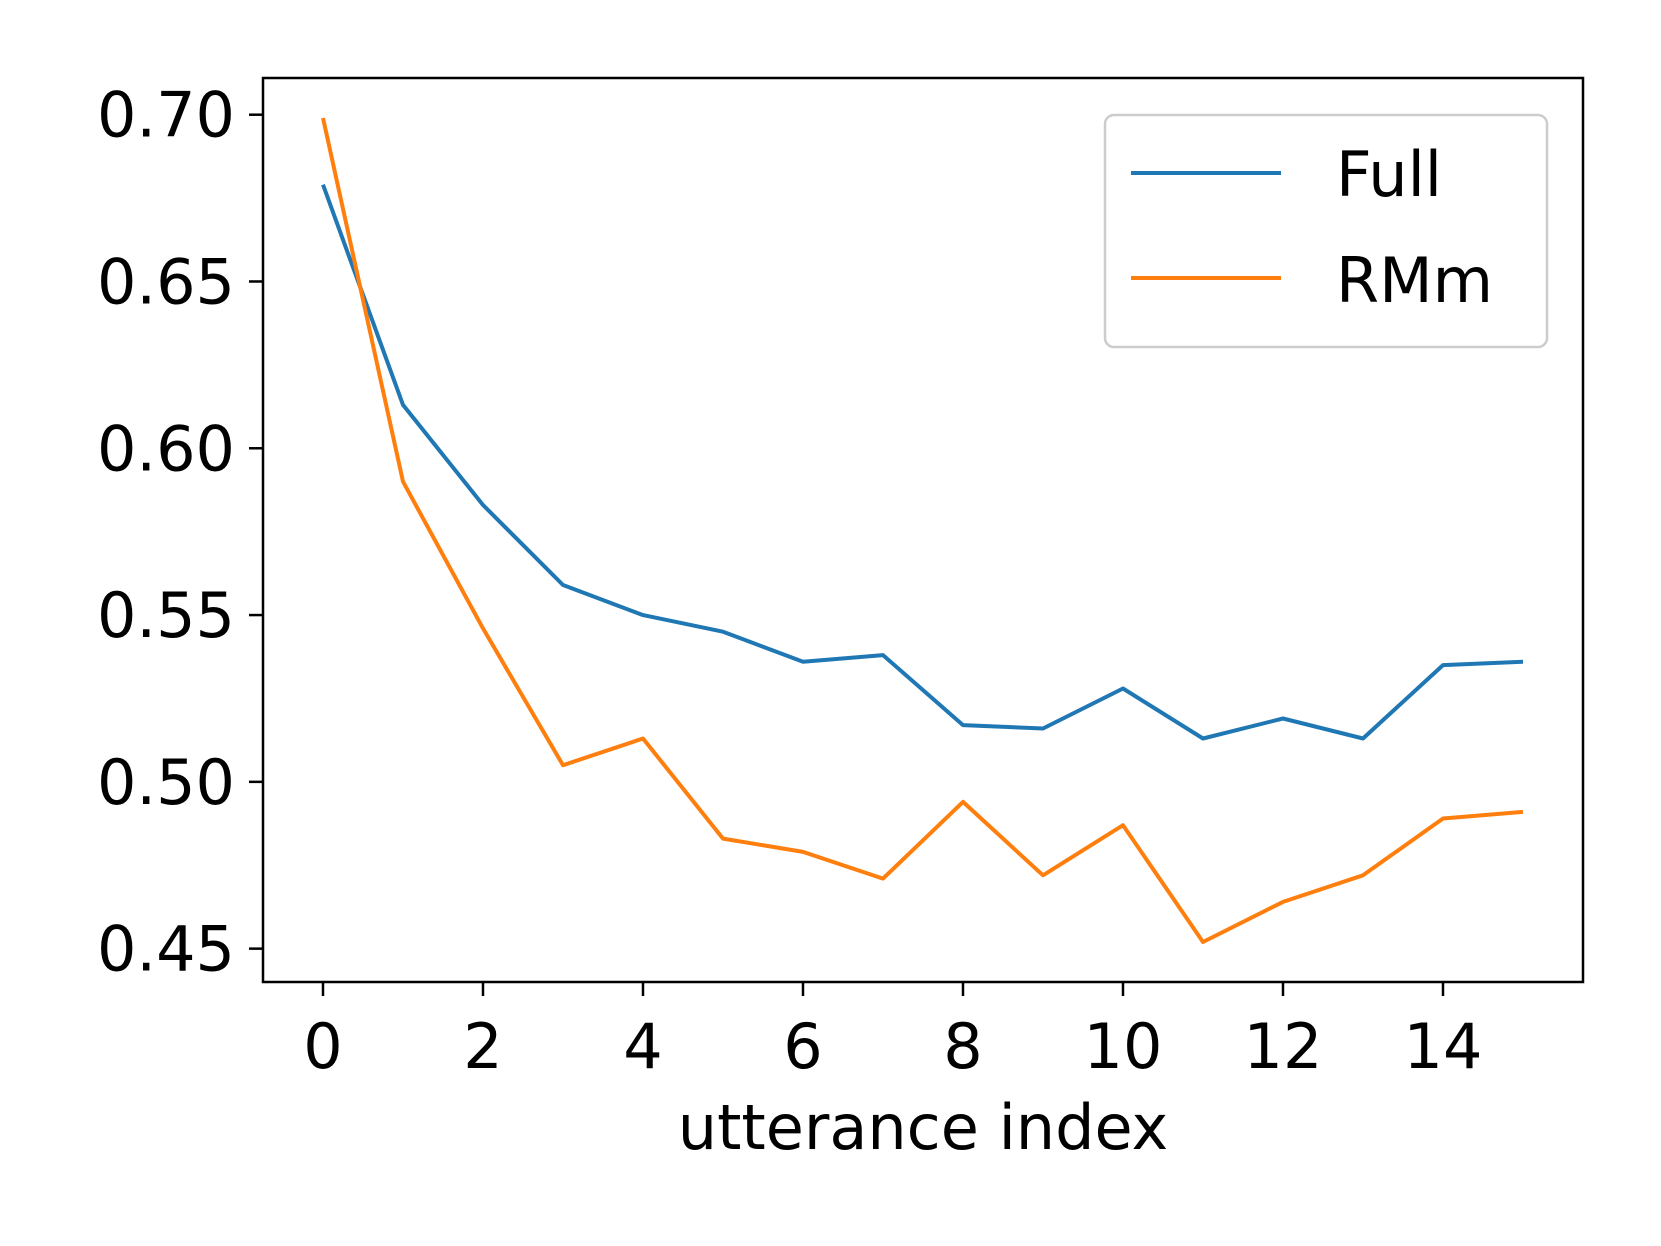 The width and height of the screenshot is (1661, 1246). What do you see at coordinates (1283, 1046) in the screenshot?
I see `x-tick-label: 12` at bounding box center [1283, 1046].